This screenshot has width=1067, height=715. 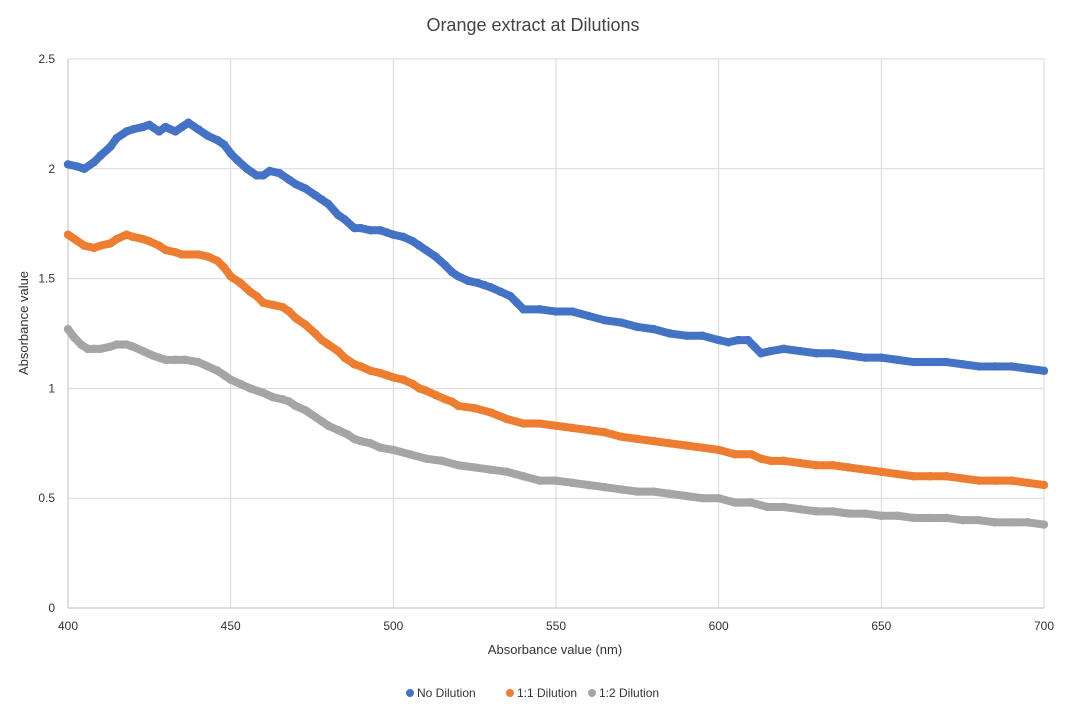 What do you see at coordinates (541, 693) in the screenshot?
I see `legend-item: 1:1 Dilution` at bounding box center [541, 693].